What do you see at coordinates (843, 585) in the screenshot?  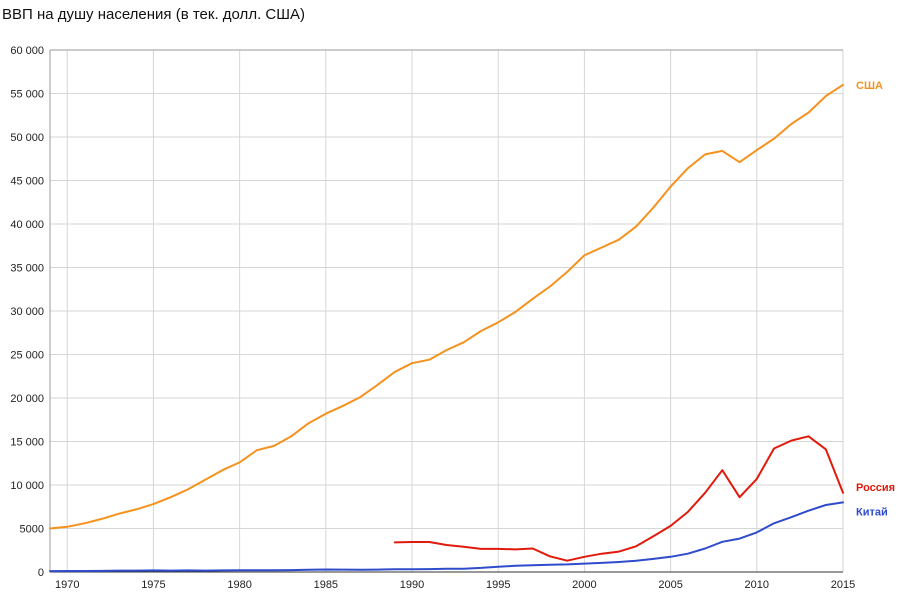 I see `x-tick-label: 2015` at bounding box center [843, 585].